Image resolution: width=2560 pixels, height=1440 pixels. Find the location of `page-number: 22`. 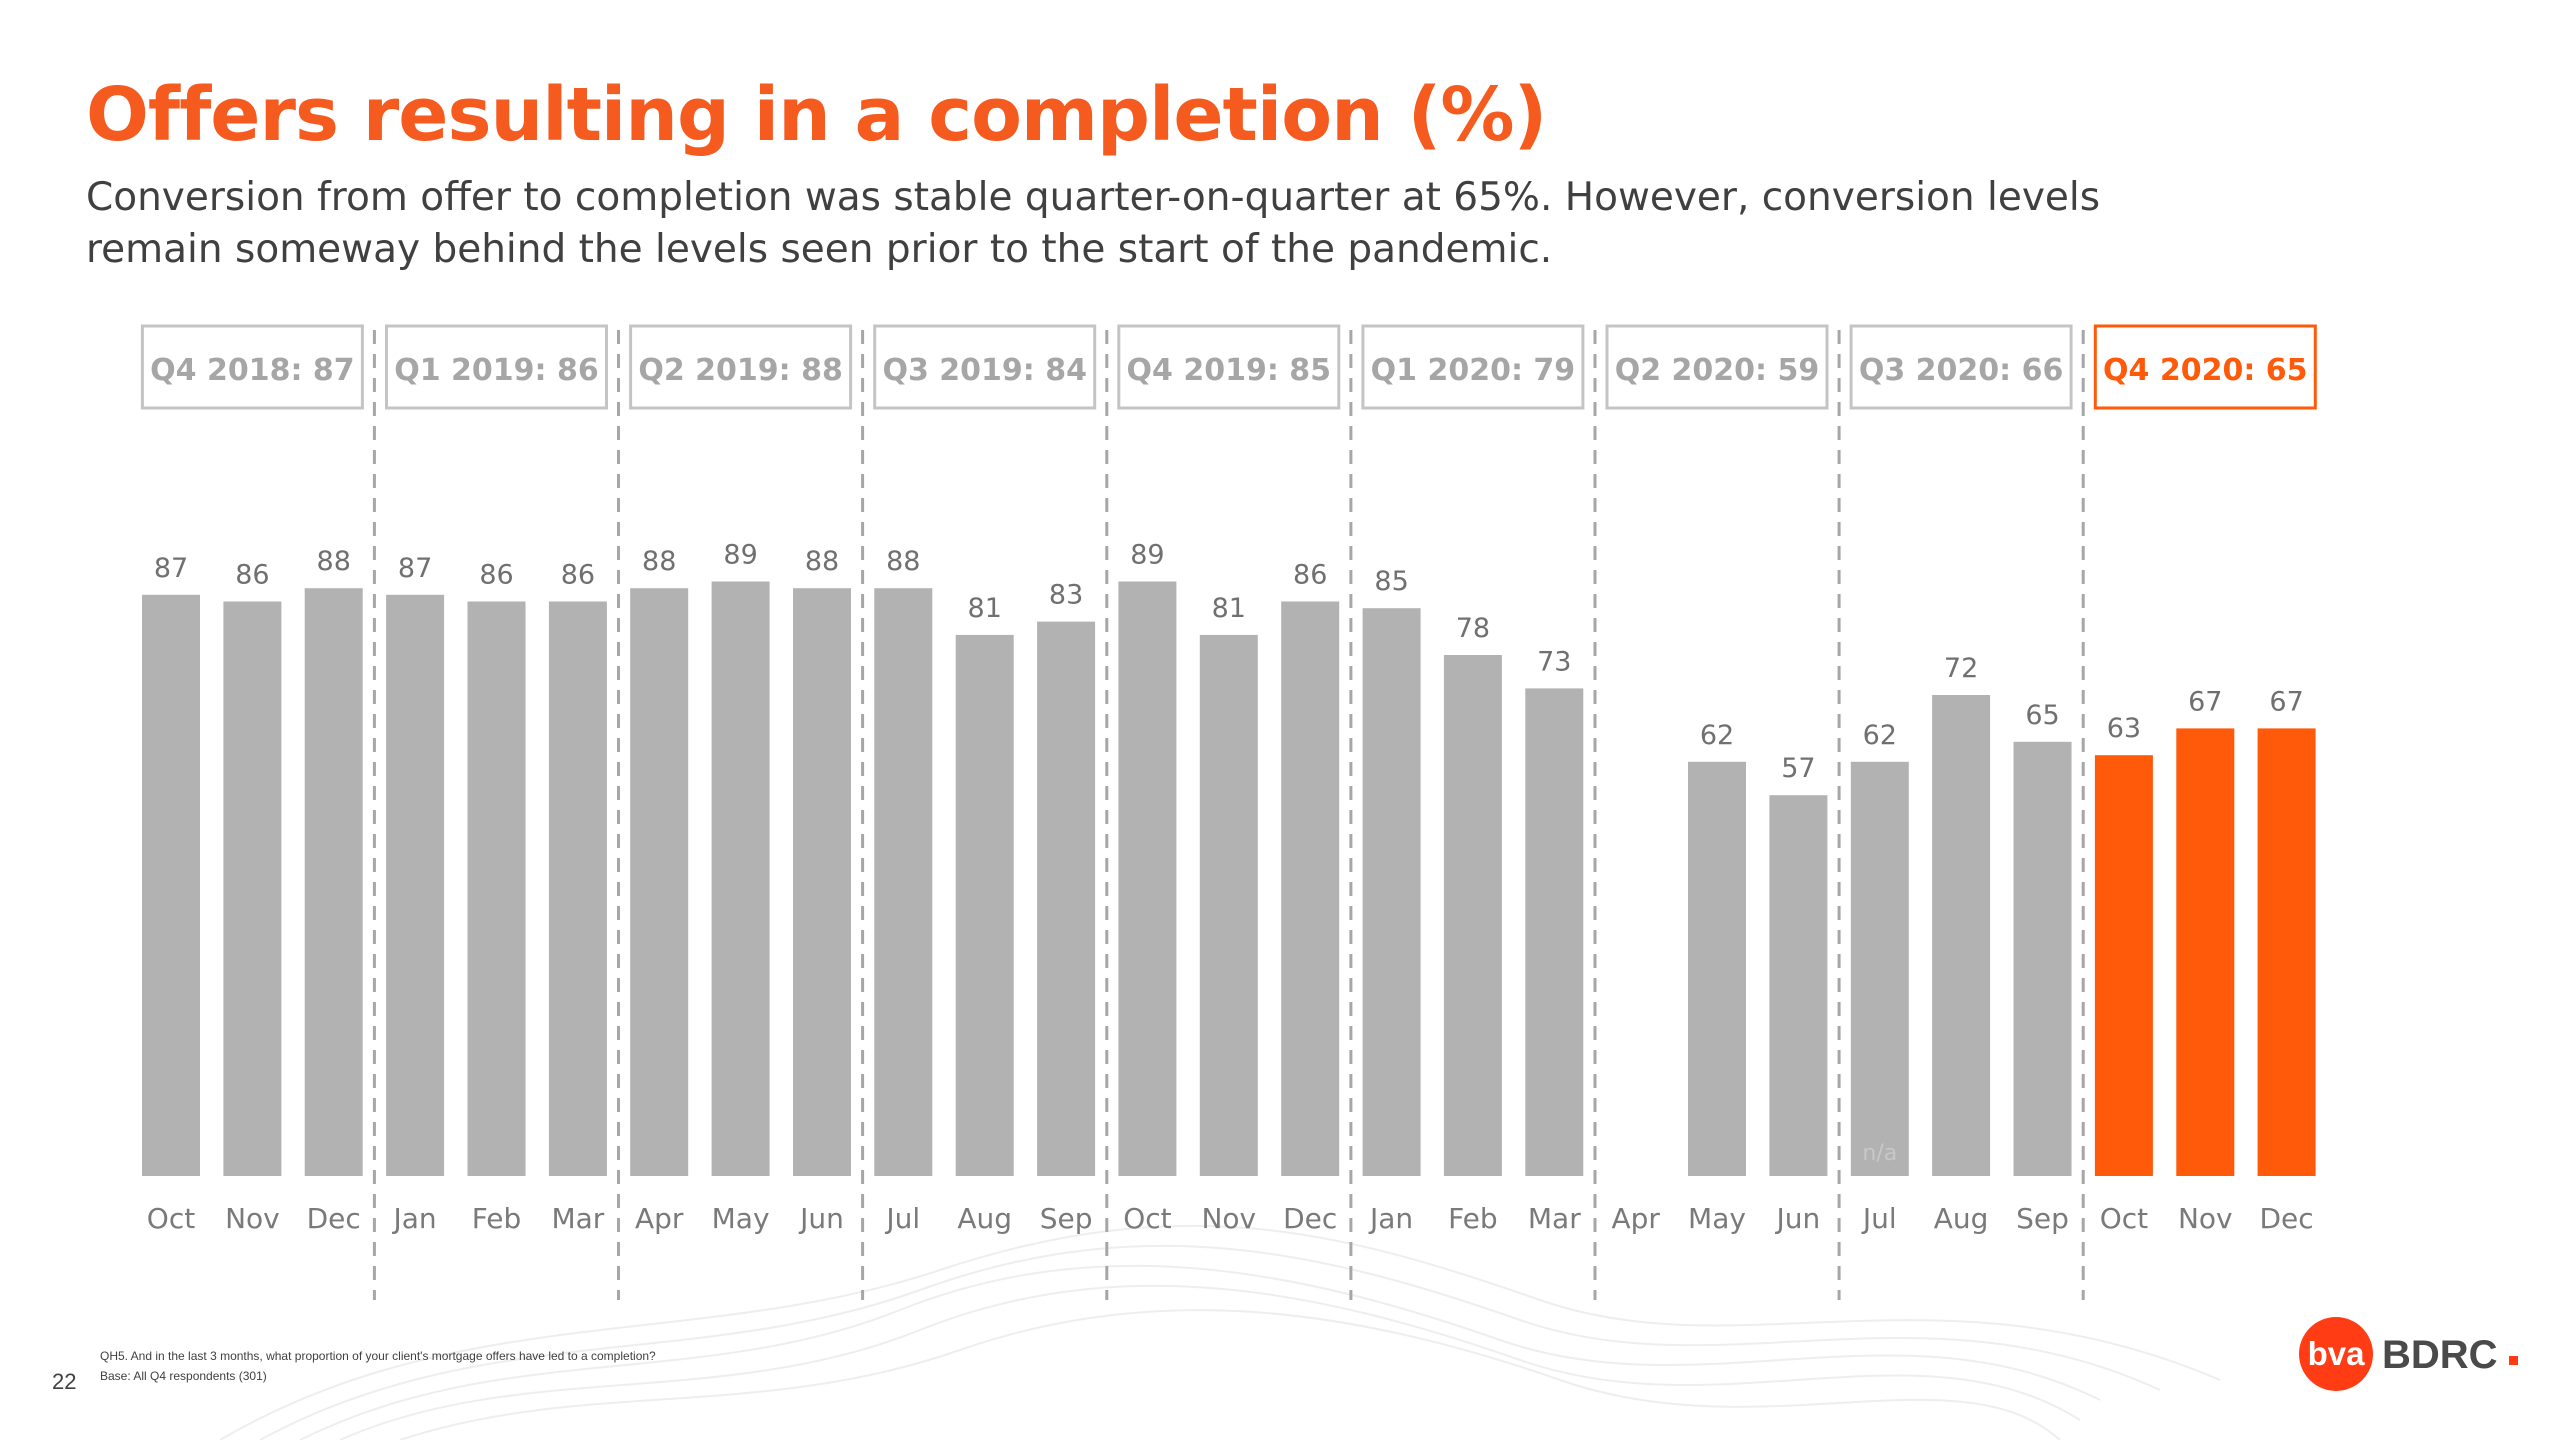

page-number: 22 is located at coordinates (64, 1381).